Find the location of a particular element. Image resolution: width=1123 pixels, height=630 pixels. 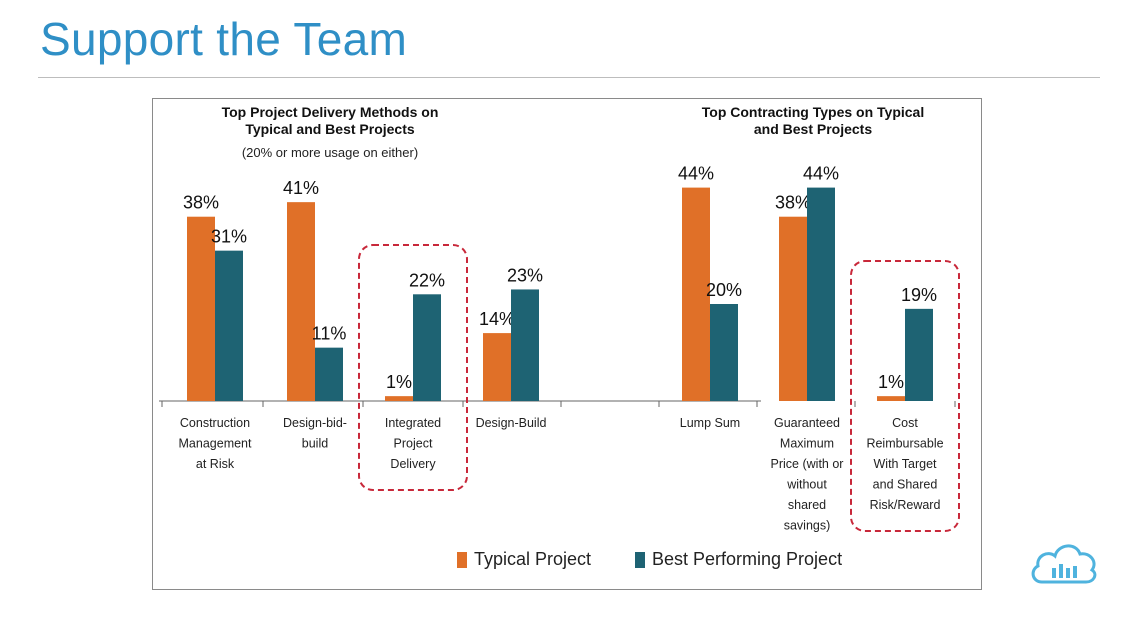

data-label: 19% is located at coordinates (919, 295).